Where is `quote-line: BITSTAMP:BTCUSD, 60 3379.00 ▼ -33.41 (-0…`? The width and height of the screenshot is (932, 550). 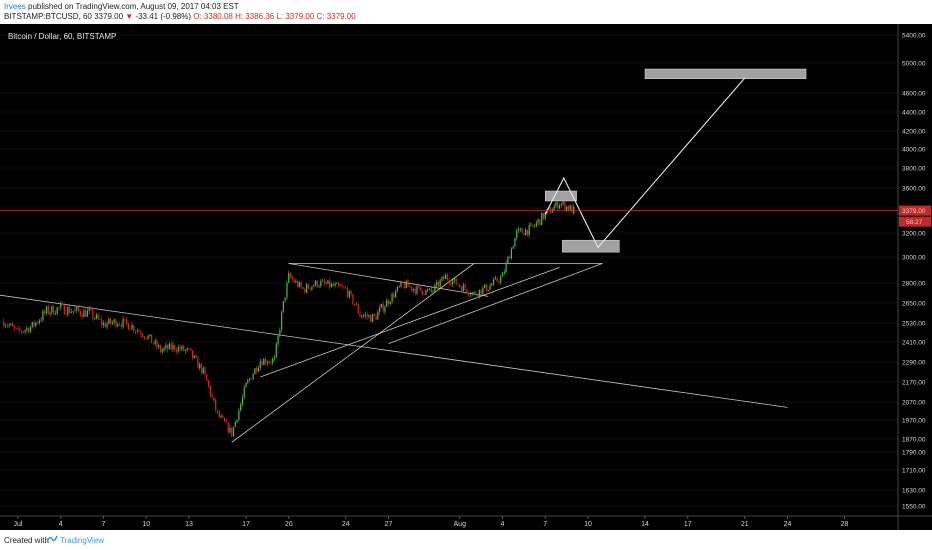 quote-line: BITSTAMP:BTCUSD, 60 3379.00 ▼ -33.41 (-0… is located at coordinates (180, 16).